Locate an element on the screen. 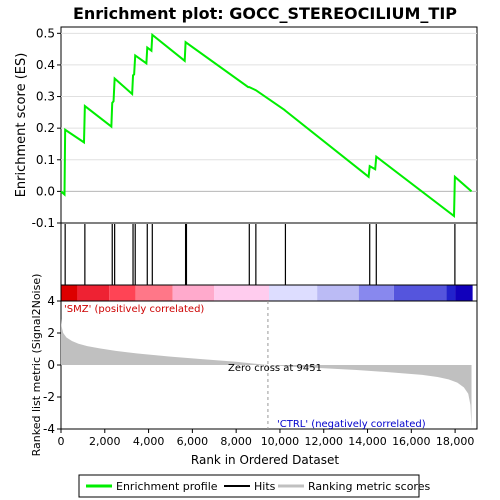 The image size is (500, 500). hits-panel-frame is located at coordinates (269, 254).